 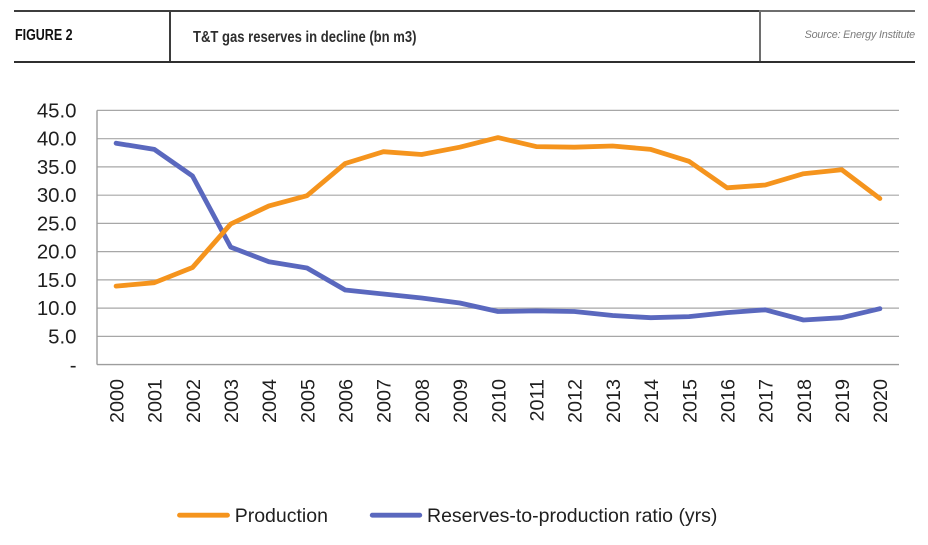 What do you see at coordinates (652, 401) in the screenshot?
I see `svg-text: 2014` at bounding box center [652, 401].